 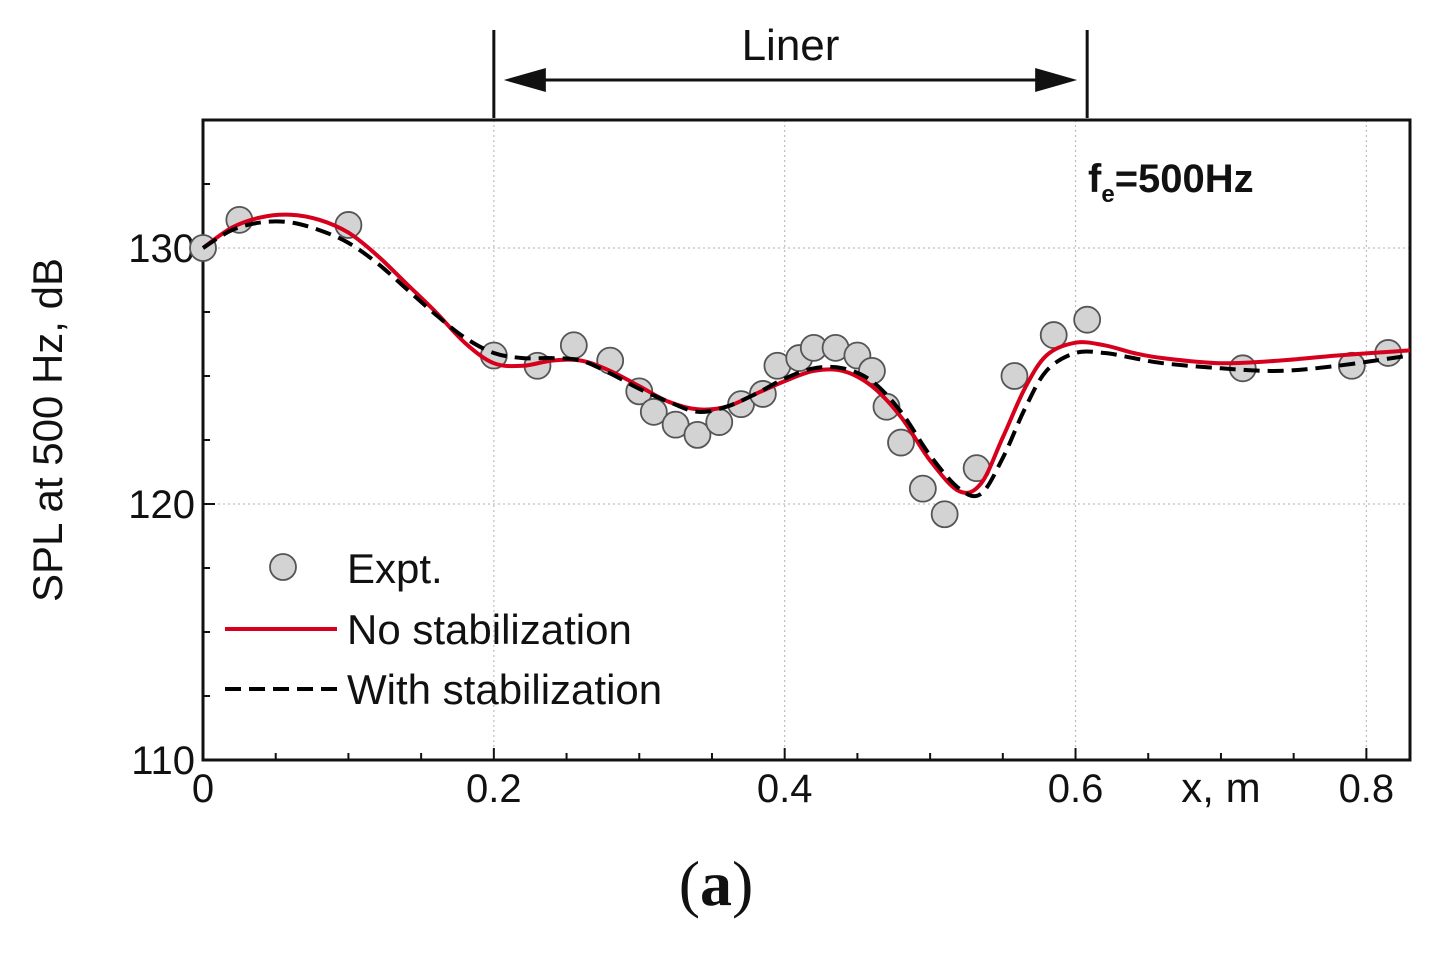 I want to click on y-axis-title: SPL at 500 Hz, dB, so click(x=47, y=430).